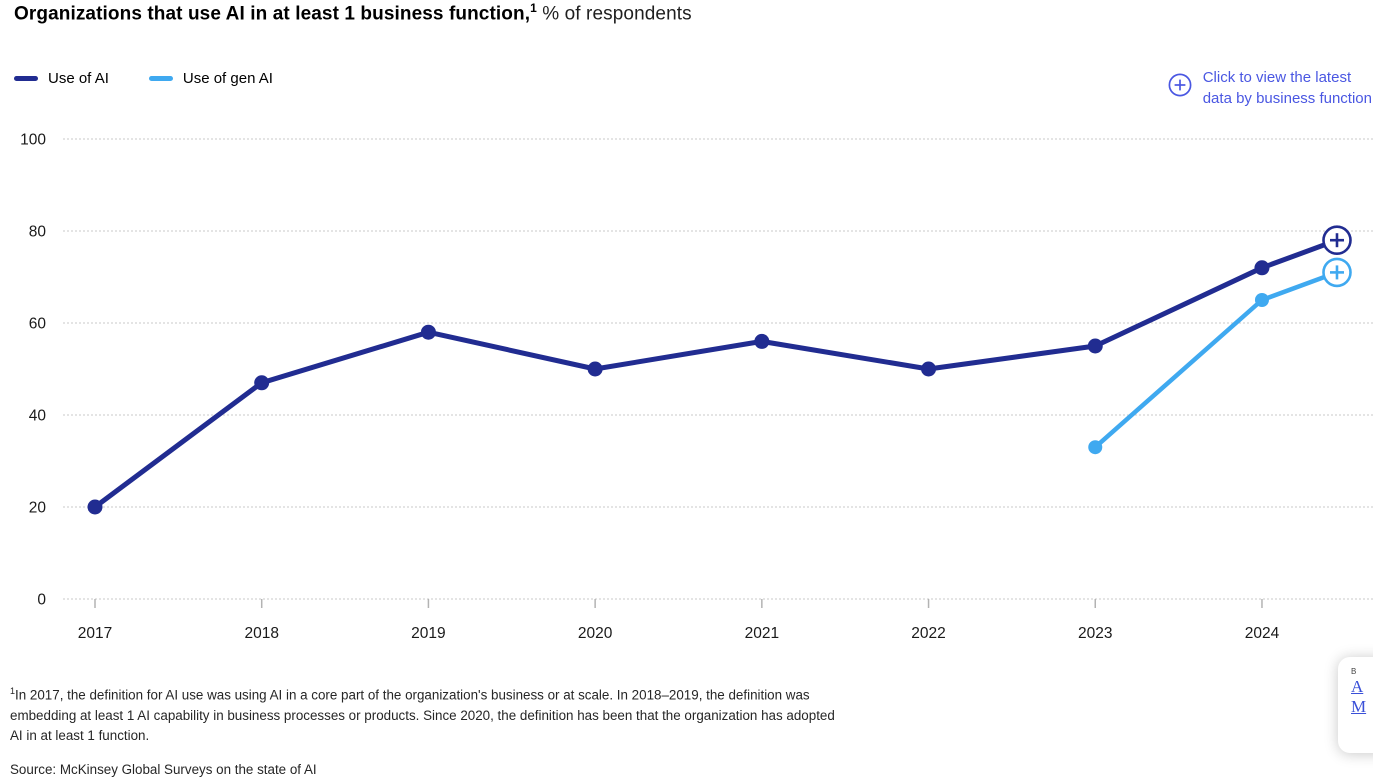 The image size is (1373, 778). What do you see at coordinates (33, 140) in the screenshot?
I see `y-axis-label: 100` at bounding box center [33, 140].